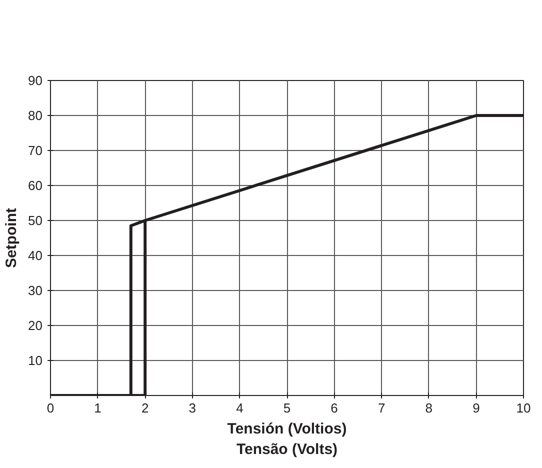 This screenshot has height=468, width=542. Describe the element at coordinates (11, 238) in the screenshot. I see `y-axis-title: Setpoint` at that location.